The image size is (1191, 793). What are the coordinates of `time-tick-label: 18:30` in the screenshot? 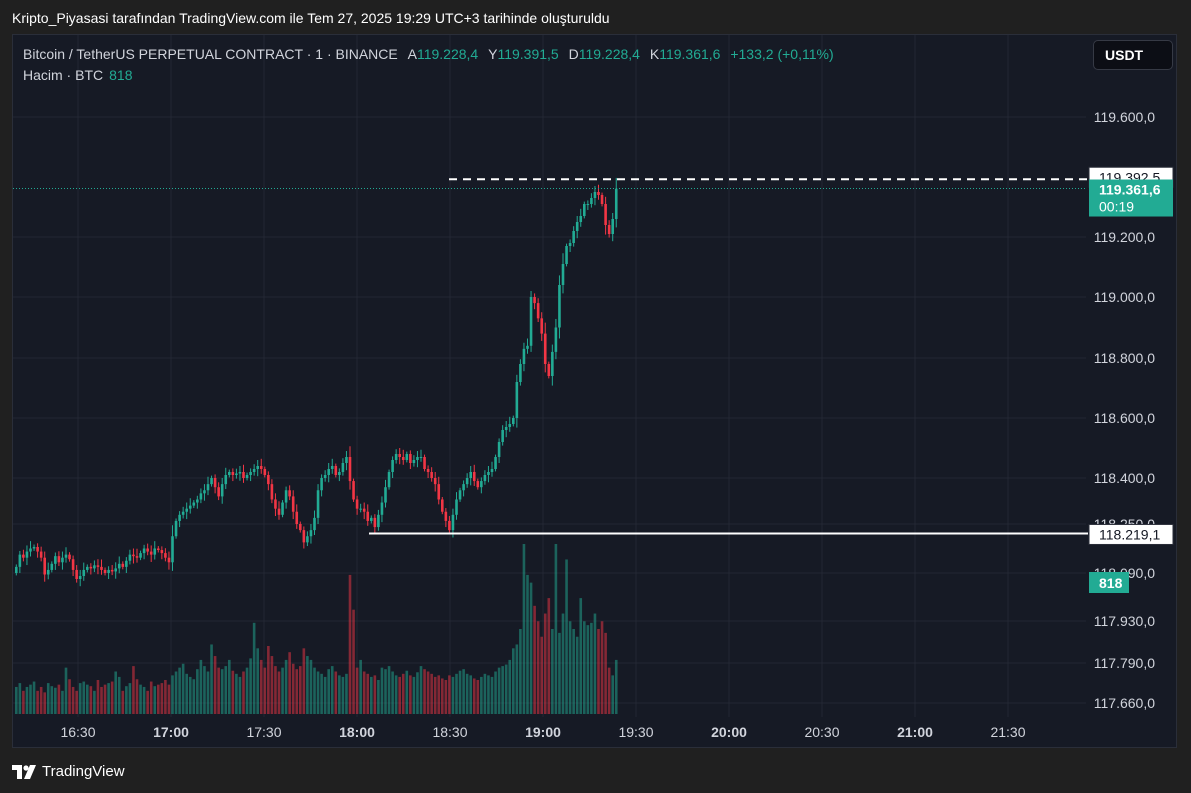 It's located at (449, 732).